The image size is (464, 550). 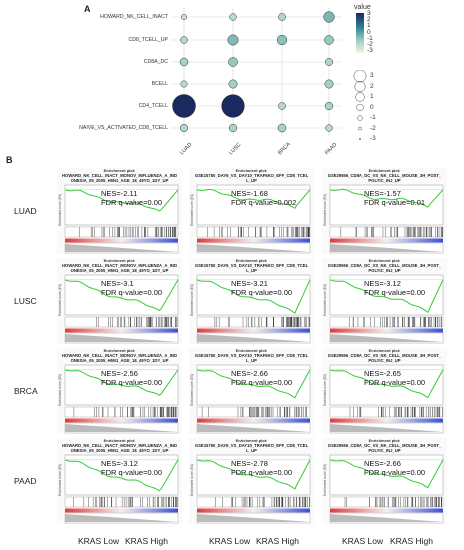 What do you see at coordinates (233, 17) in the screenshot?
I see `bubble-howard_nk_cell_inact-lusc` at bounding box center [233, 17].